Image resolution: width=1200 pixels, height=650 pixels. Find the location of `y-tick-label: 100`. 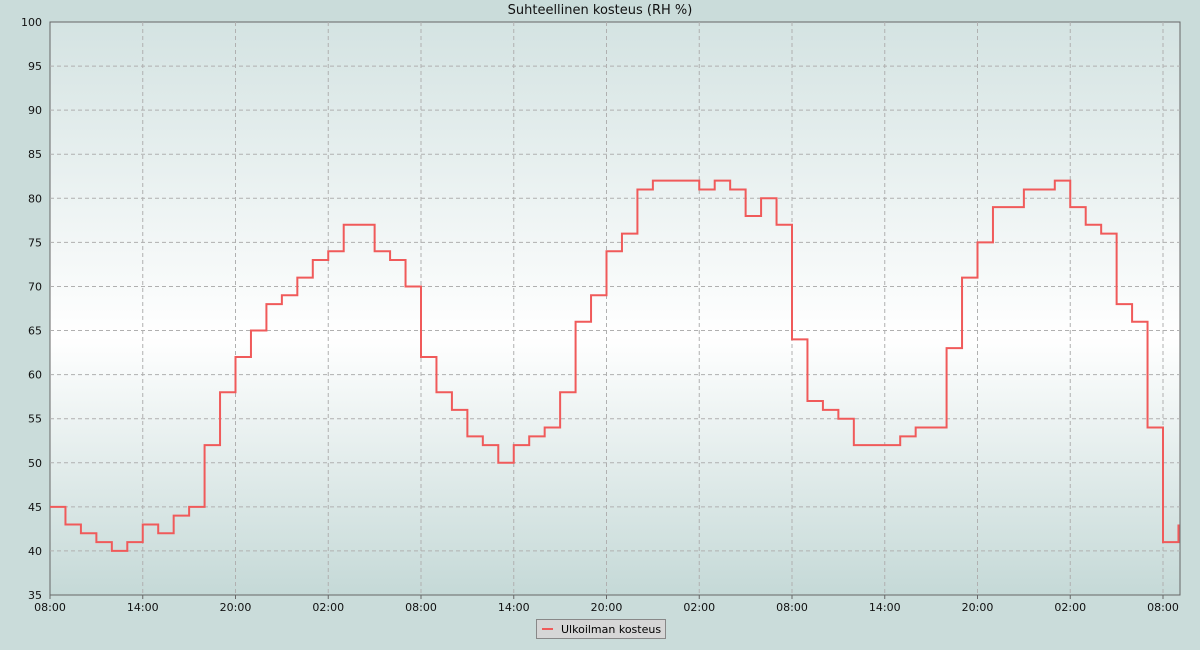

y-tick-label: 100 is located at coordinates (31, 22).